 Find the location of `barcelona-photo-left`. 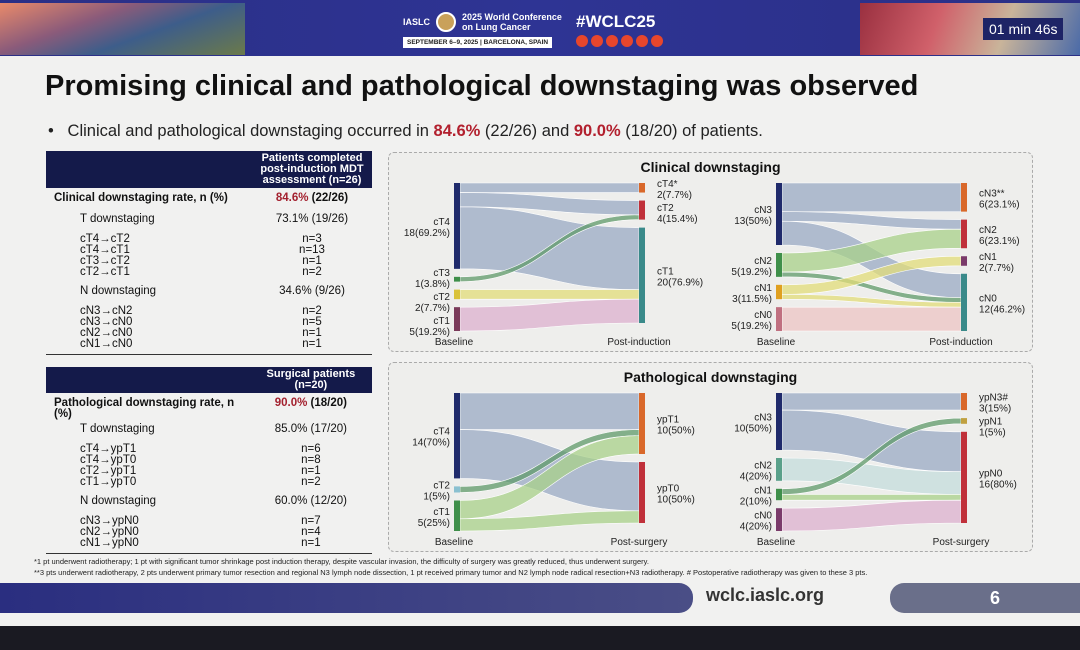

barcelona-photo-left is located at coordinates (122, 29).